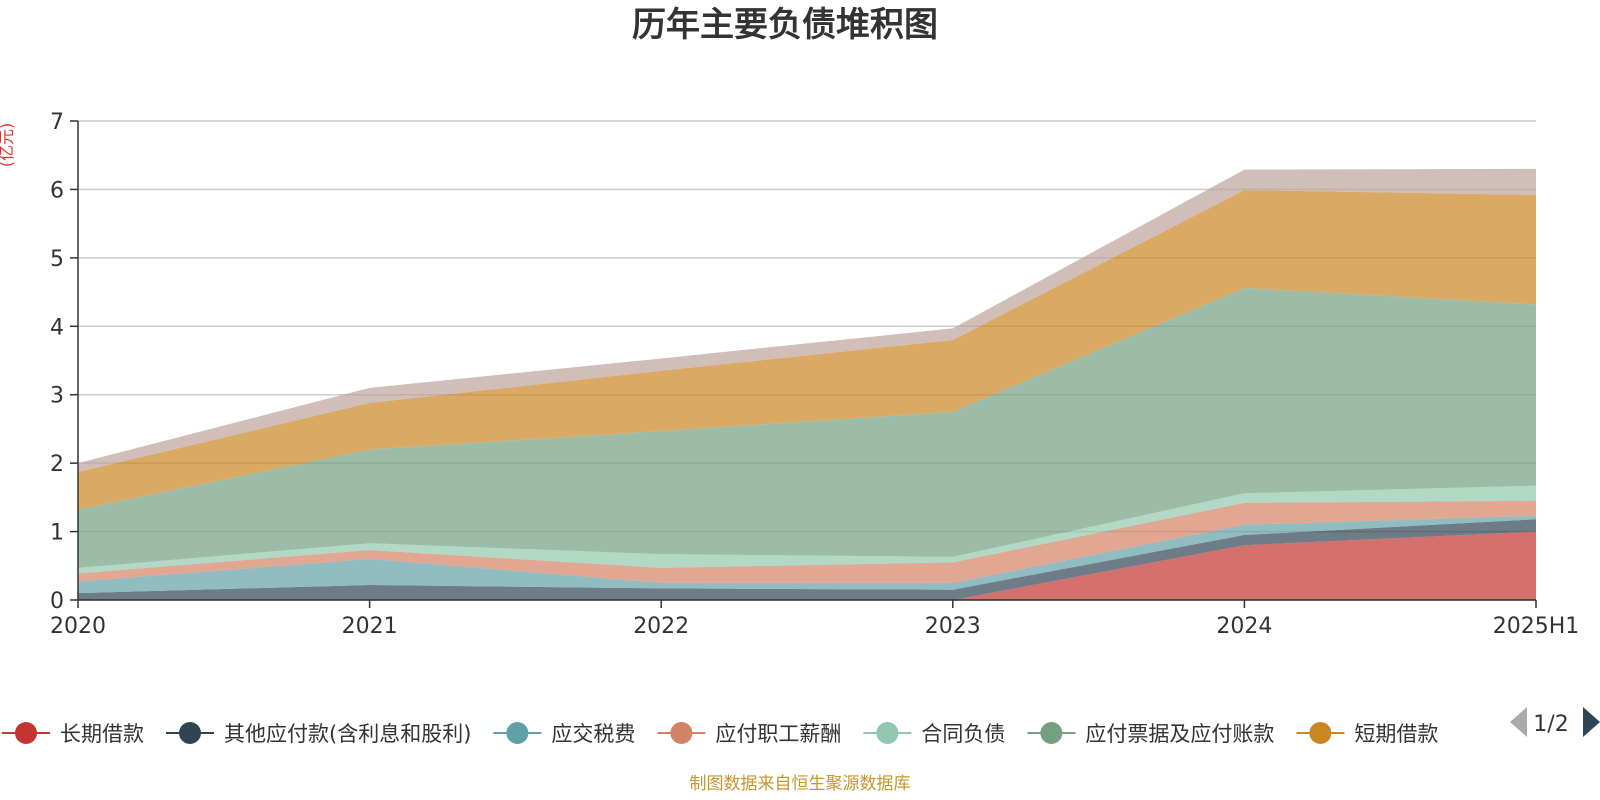 The width and height of the screenshot is (1600, 800). I want to click on legend-item: 其他应付款(含利息和股利), so click(318, 734).